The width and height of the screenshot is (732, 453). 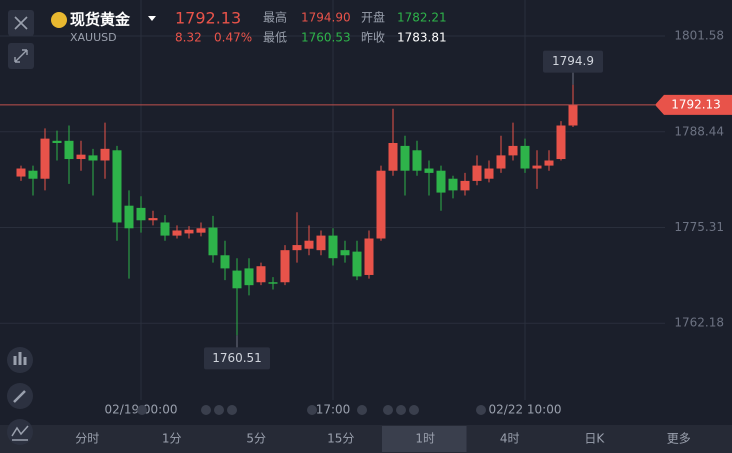 What do you see at coordinates (19, 396) in the screenshot?
I see `draw-icon` at bounding box center [19, 396].